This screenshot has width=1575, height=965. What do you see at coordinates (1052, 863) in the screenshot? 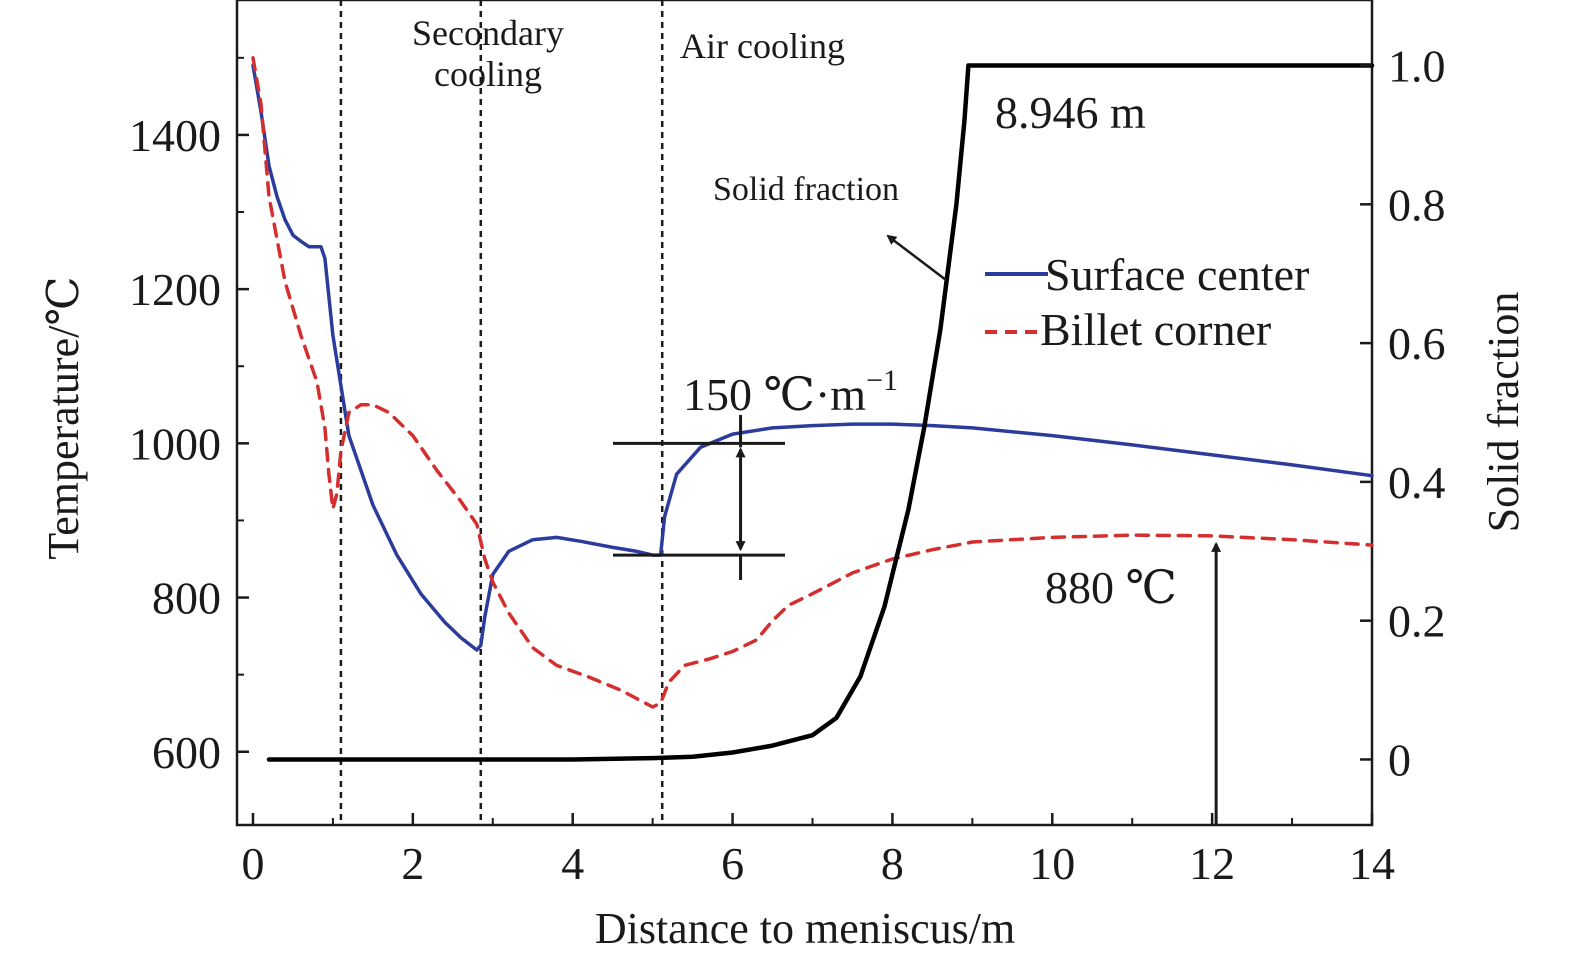
I see `x-tick-label: 10` at bounding box center [1052, 863].